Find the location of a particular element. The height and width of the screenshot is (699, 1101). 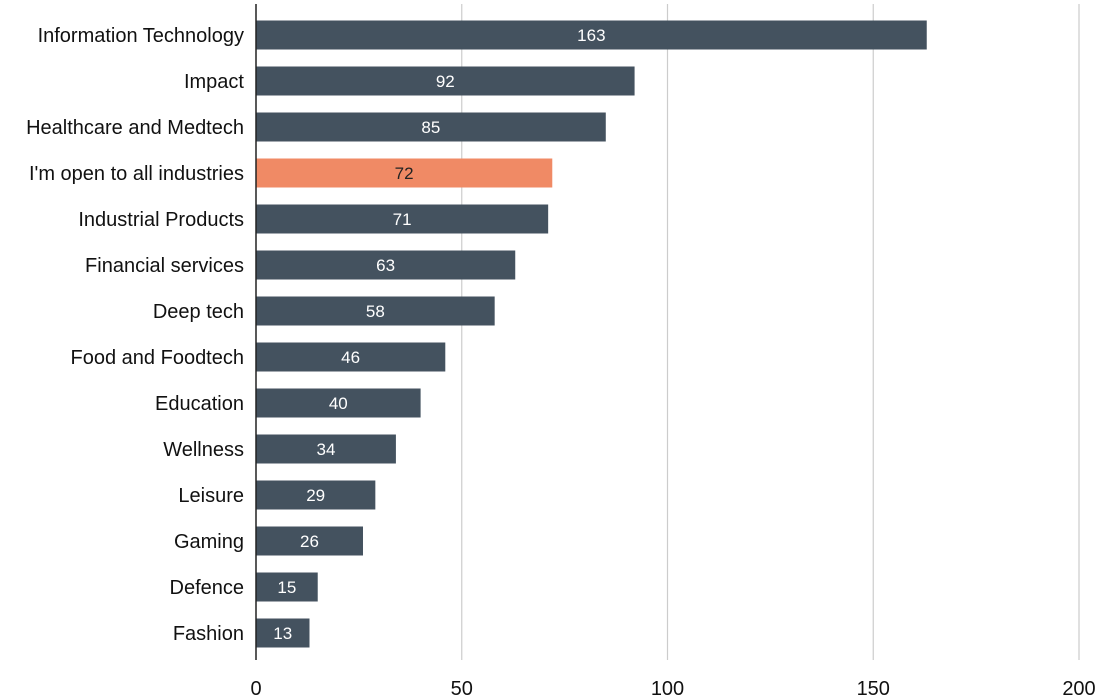

bar-value-label: 40 is located at coordinates (338, 403).